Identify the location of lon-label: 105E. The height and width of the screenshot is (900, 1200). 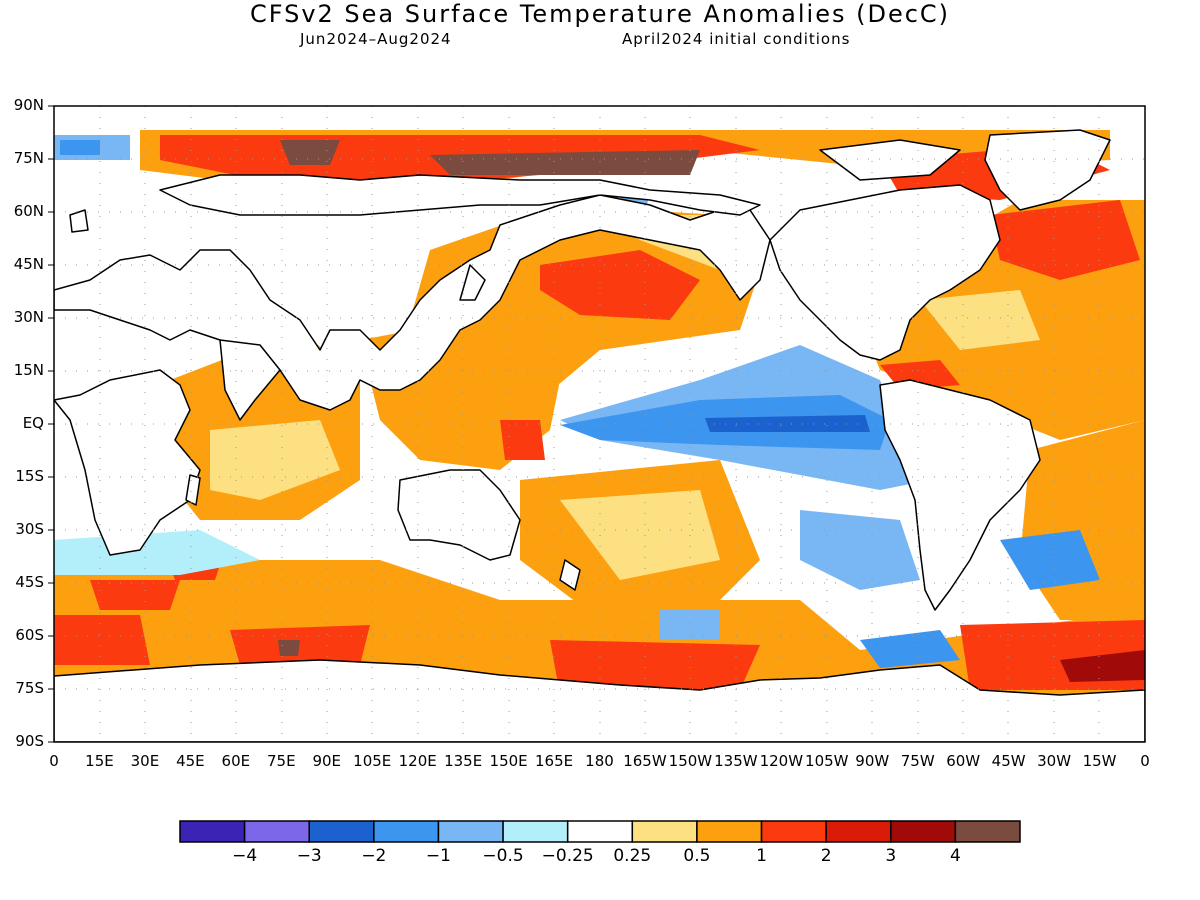
(372, 761).